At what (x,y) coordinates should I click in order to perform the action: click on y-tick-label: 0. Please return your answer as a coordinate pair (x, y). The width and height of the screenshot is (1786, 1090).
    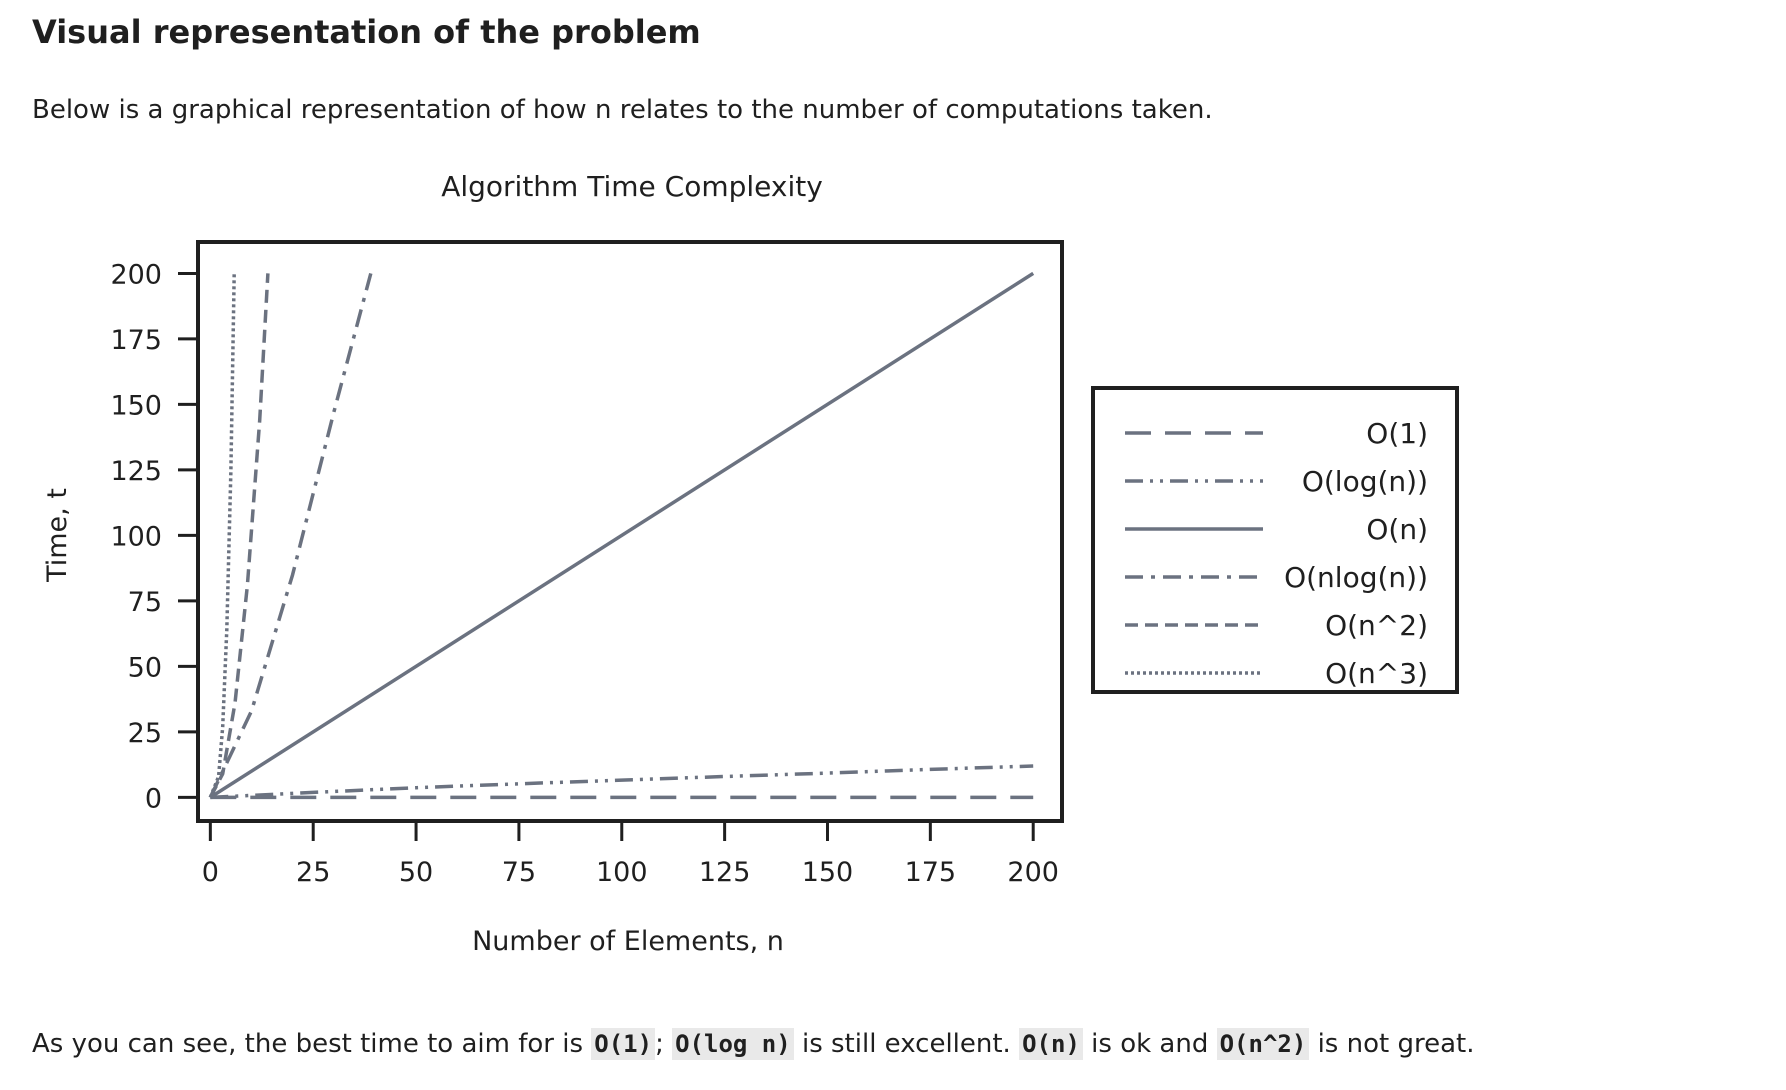
    Looking at the image, I should click on (153, 798).